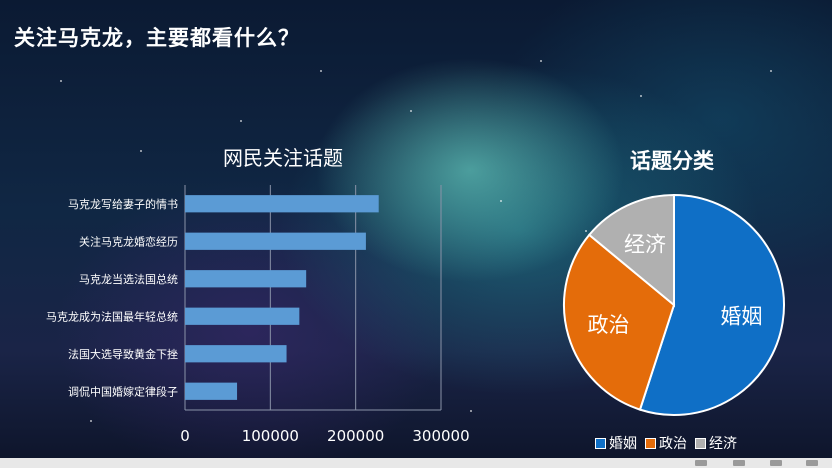 The image size is (832, 468). What do you see at coordinates (672, 161) in the screenshot?
I see `pie-chart-title: 话题分类` at bounding box center [672, 161].